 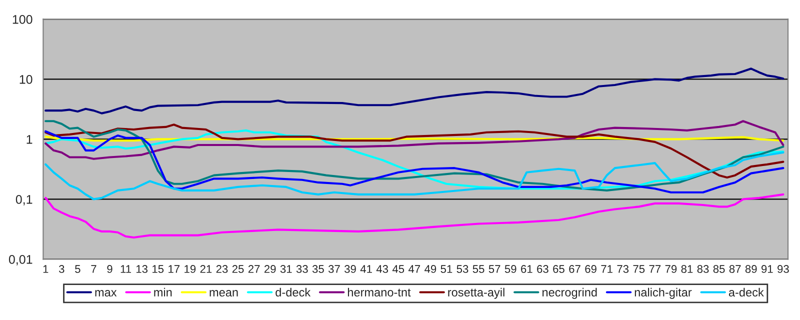 I want to click on y-tick-label: 10, so click(x=26, y=79).